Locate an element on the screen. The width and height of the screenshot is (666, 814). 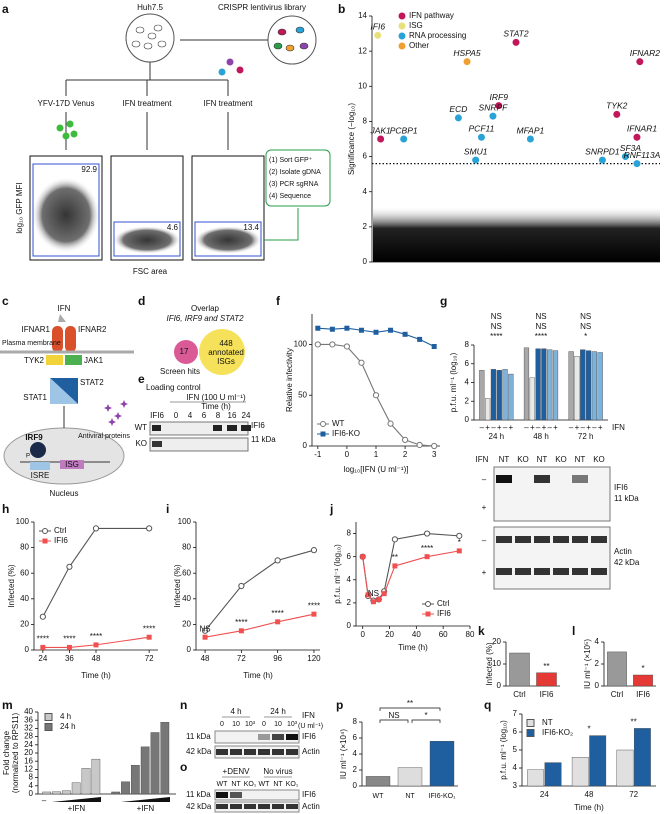
gate-value: 13.4 is located at coordinates (251, 227).